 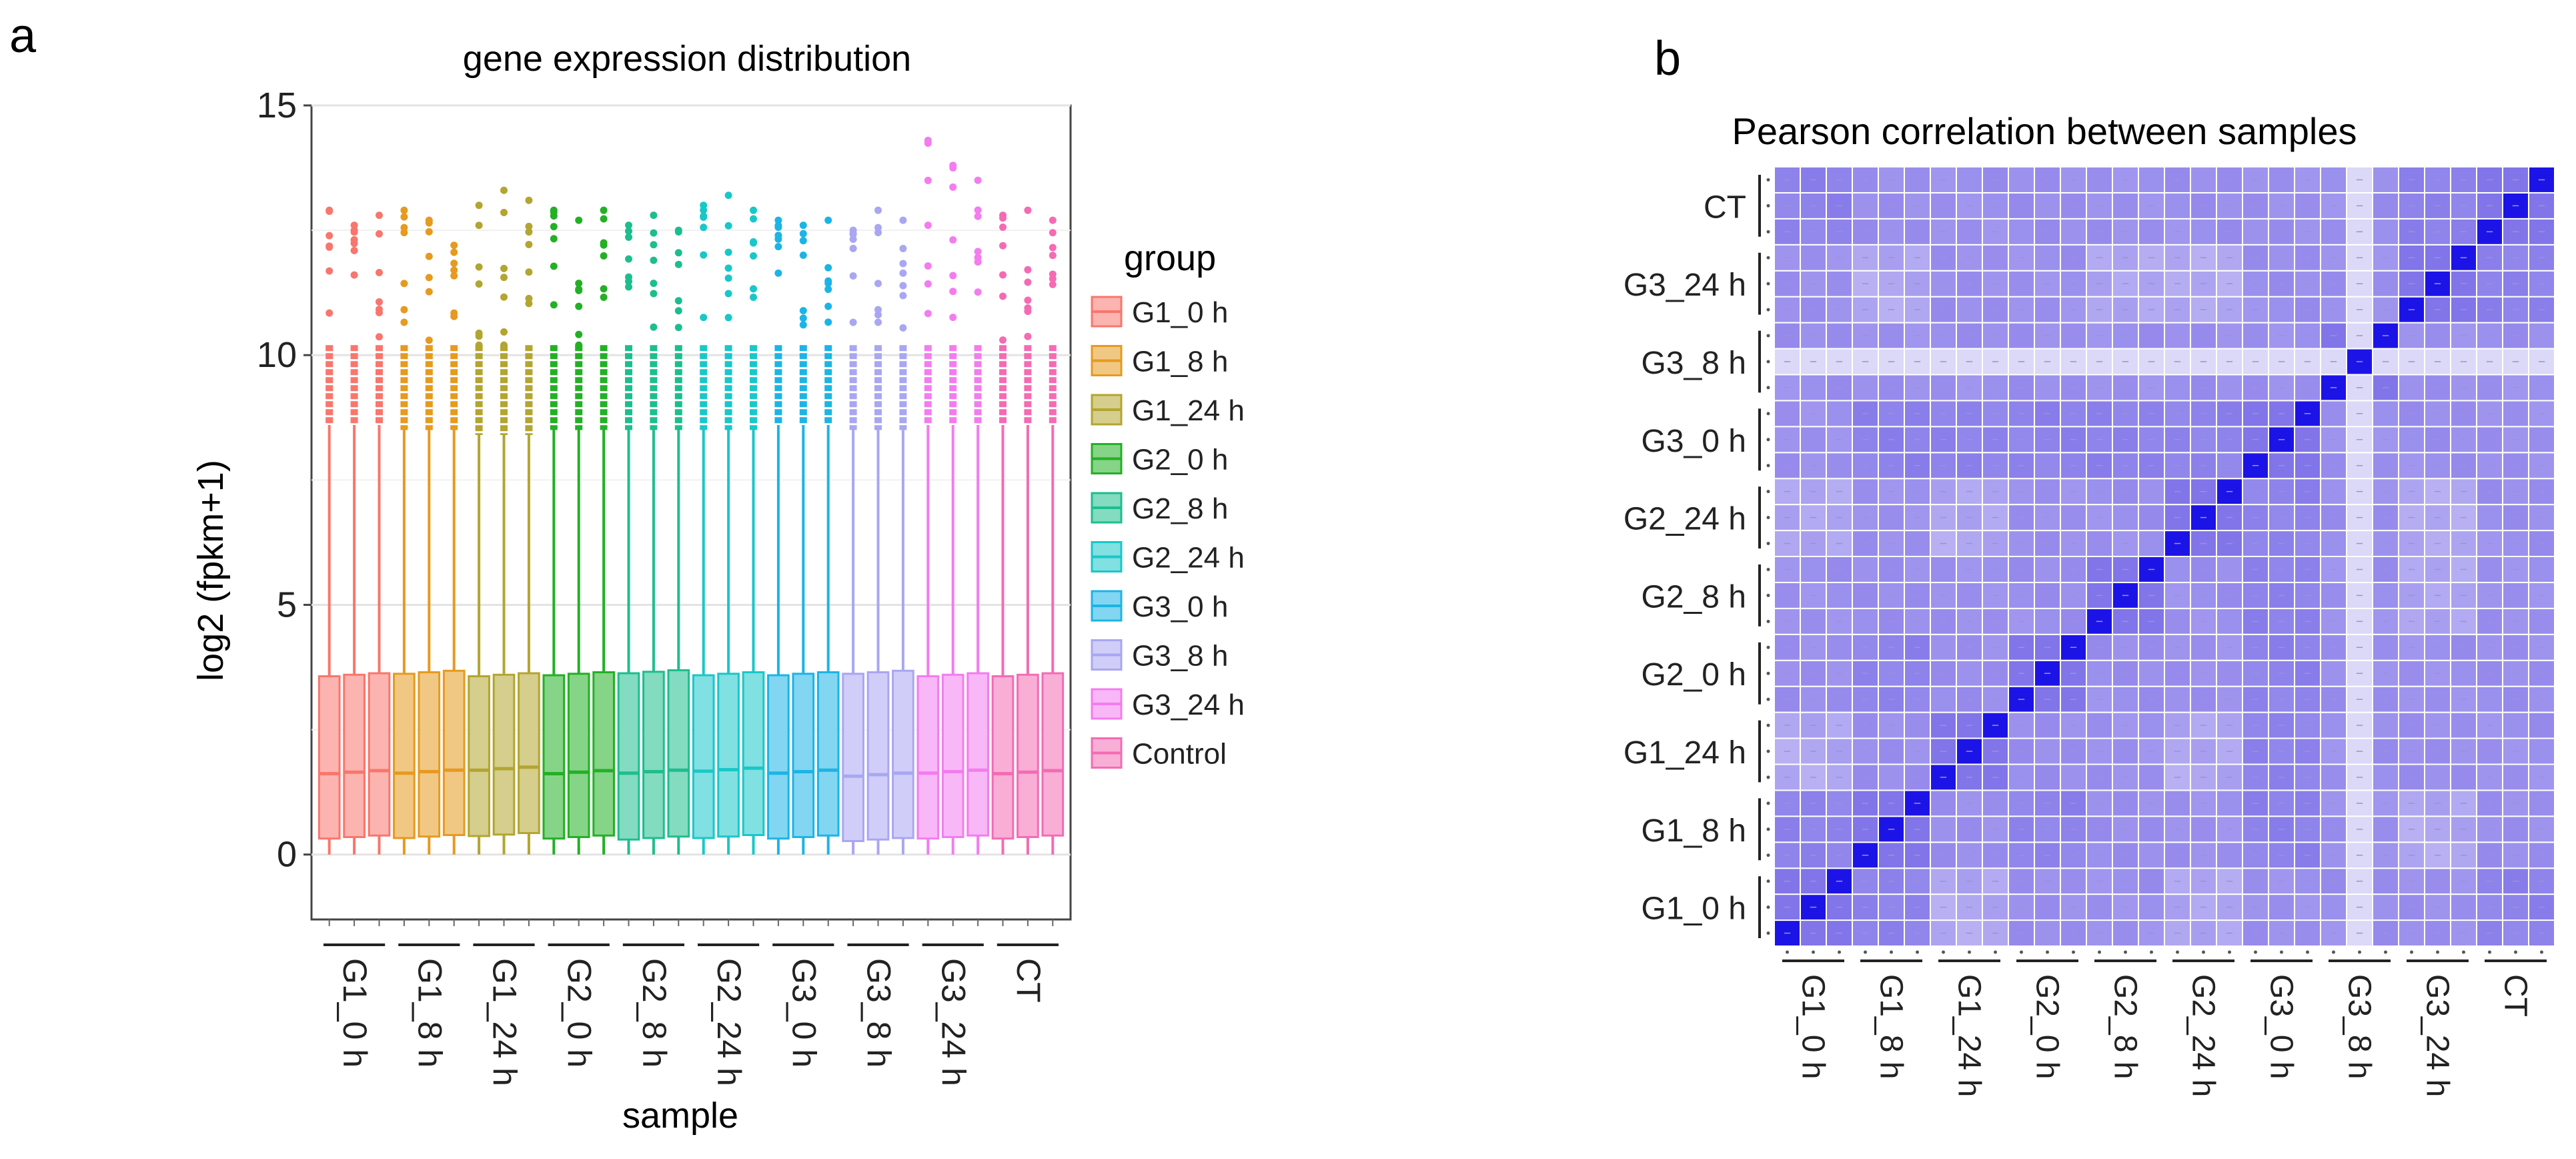 What do you see at coordinates (505, 1022) in the screenshot?
I see `x-tick-label: G1_24 h` at bounding box center [505, 1022].